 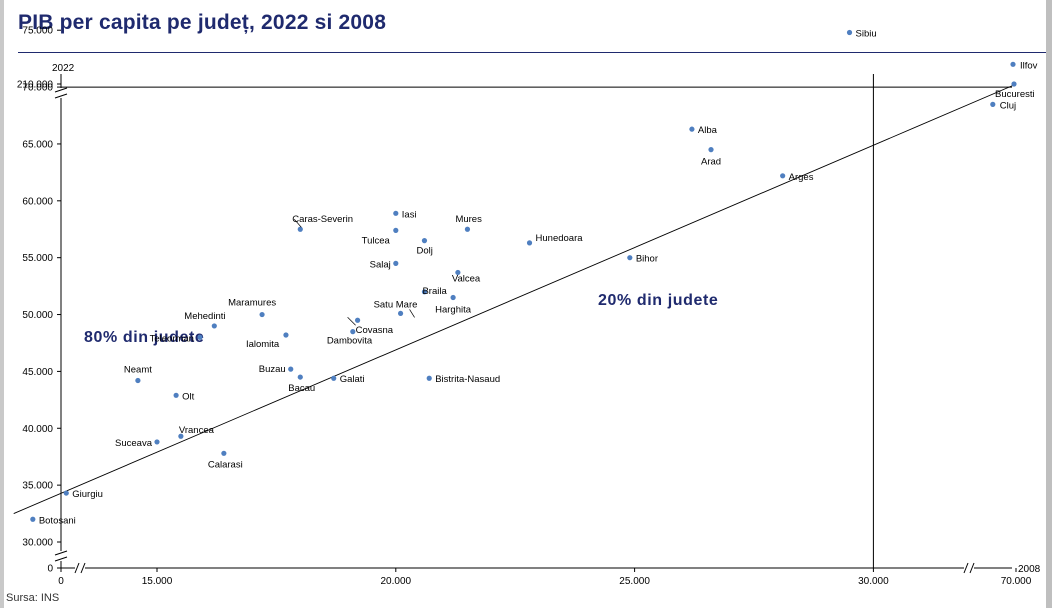 I want to click on y-tick-label: 0, so click(x=50, y=569).